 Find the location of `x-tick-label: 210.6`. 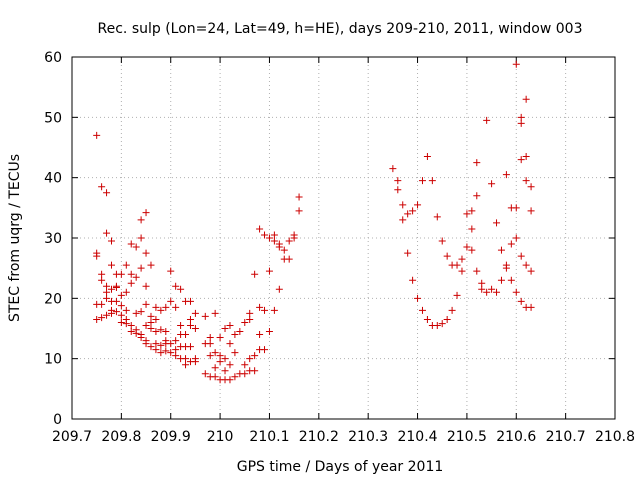

x-tick-label: 210.6 is located at coordinates (516, 437).